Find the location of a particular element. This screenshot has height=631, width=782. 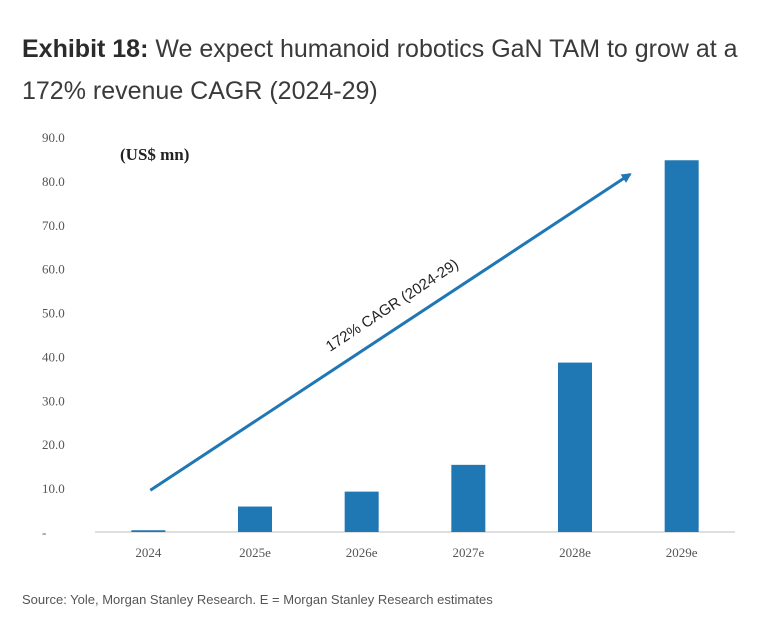

x-axis: 2024 2025e 2026e 2027e 2028e 2029e is located at coordinates (416, 552).